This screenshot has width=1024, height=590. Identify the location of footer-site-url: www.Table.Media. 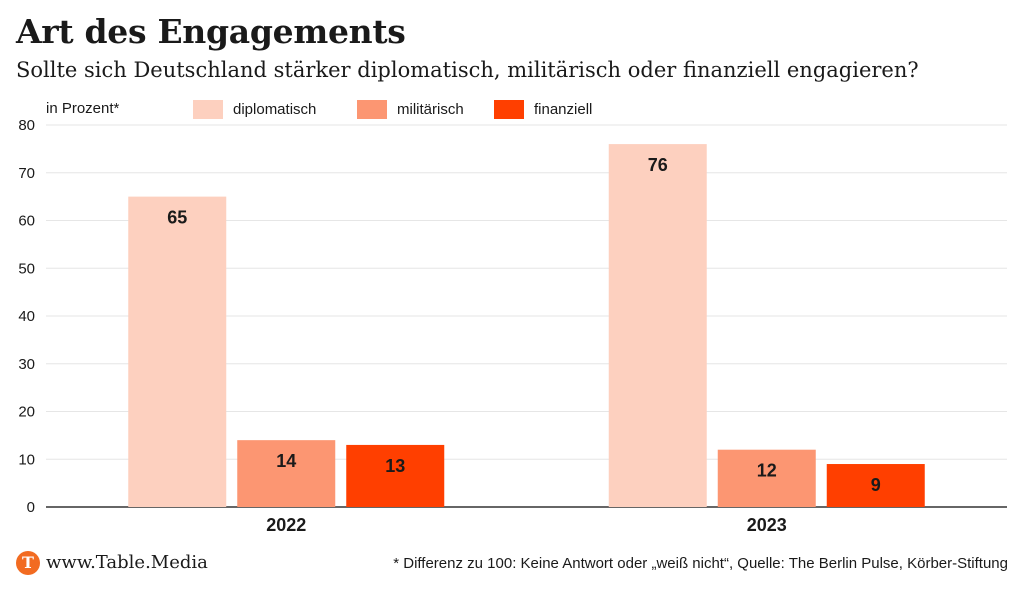
(127, 562).